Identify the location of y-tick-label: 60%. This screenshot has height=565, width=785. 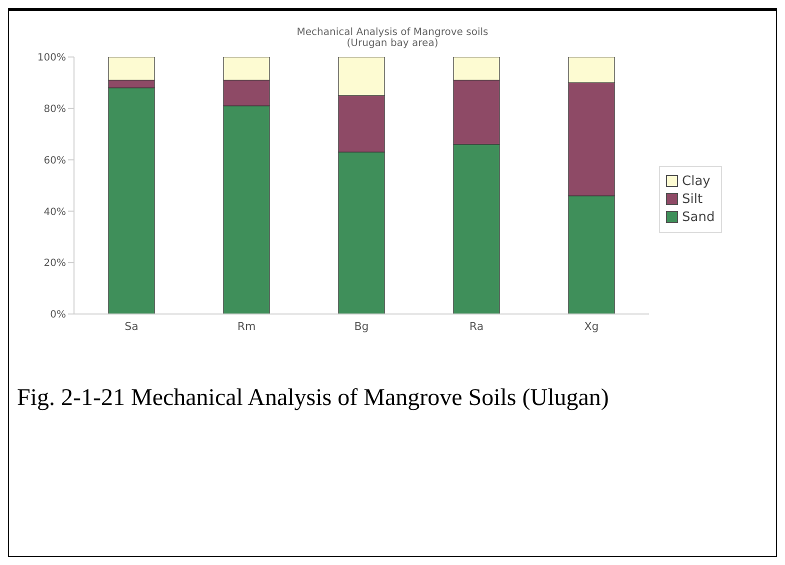
(55, 160).